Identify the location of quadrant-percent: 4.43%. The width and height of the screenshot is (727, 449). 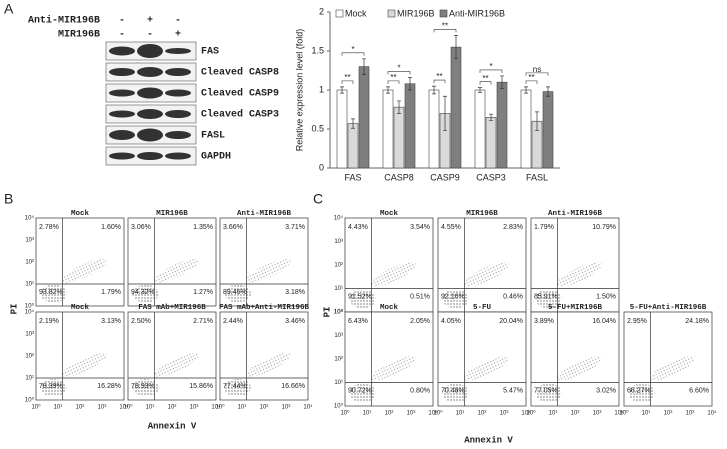
(358, 227).